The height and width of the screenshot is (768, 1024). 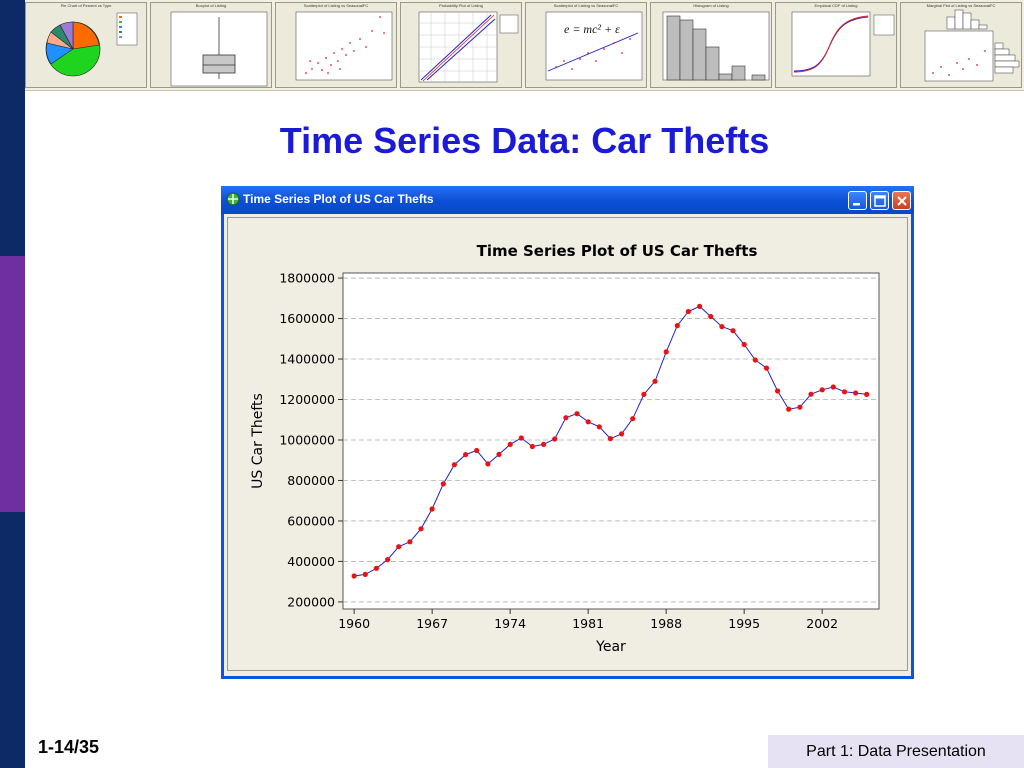 What do you see at coordinates (258, 441) in the screenshot?
I see `y-axis-label: US Car Thefts` at bounding box center [258, 441].